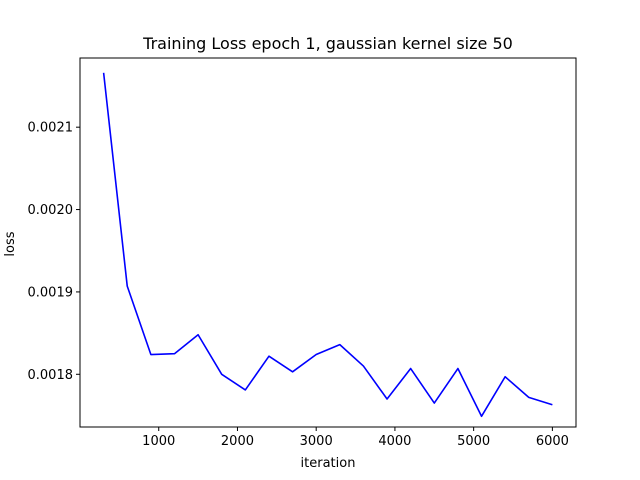 The image size is (640, 480). Describe the element at coordinates (328, 463) in the screenshot. I see `x-axis-label: iteration` at that location.